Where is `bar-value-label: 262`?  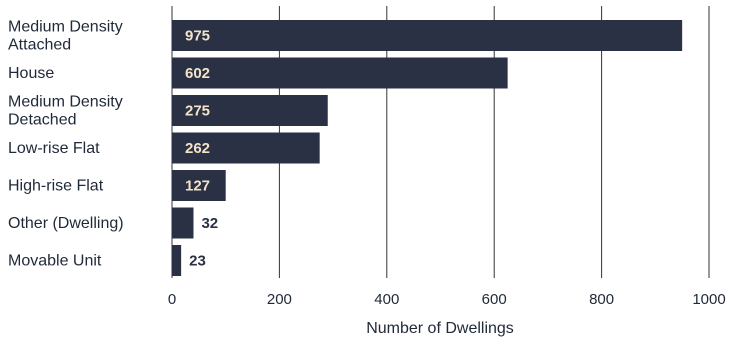
bar-value-label: 262 is located at coordinates (197, 148).